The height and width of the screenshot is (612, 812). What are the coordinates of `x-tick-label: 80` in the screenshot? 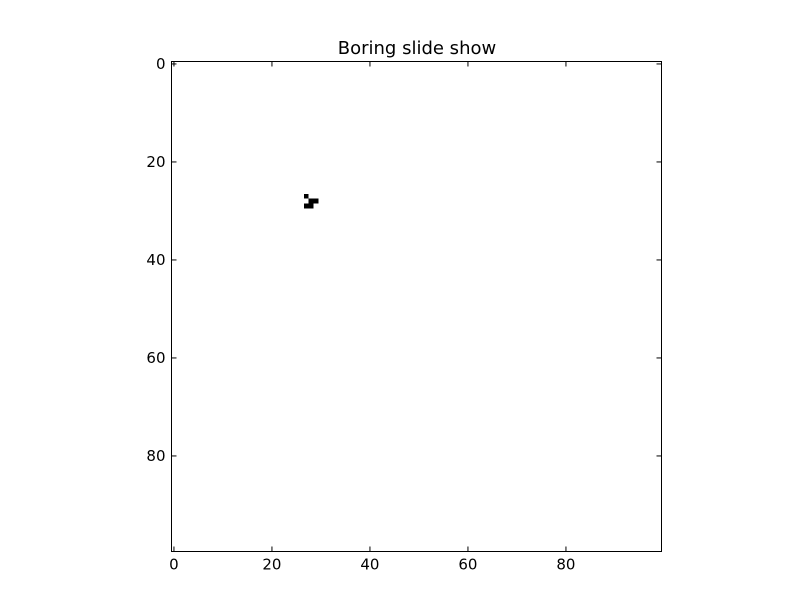 It's located at (565, 565).